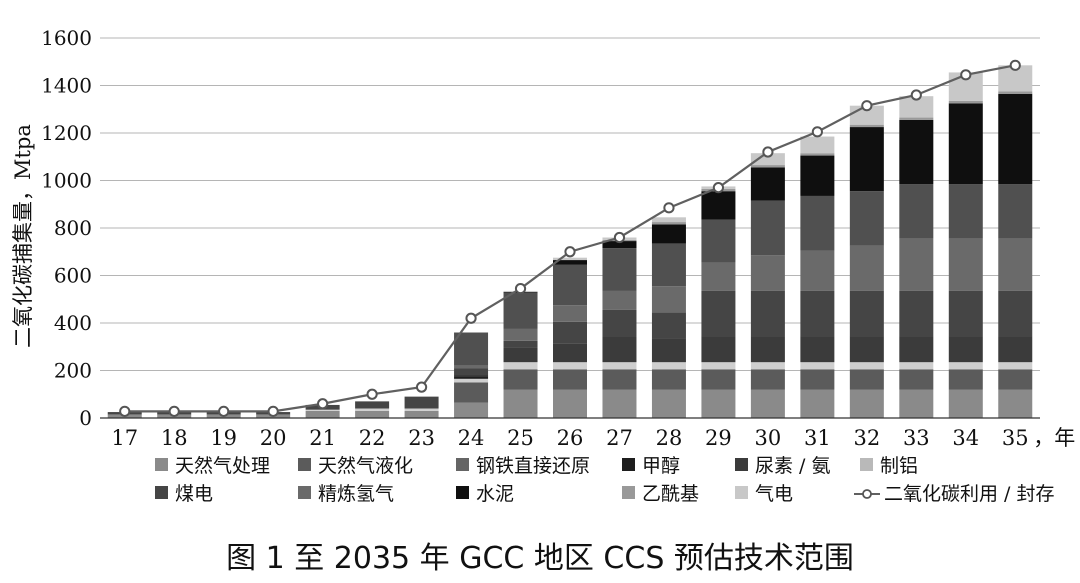 This screenshot has width=1080, height=583. Describe the element at coordinates (372, 438) in the screenshot. I see `x-tick-label: 22` at that location.